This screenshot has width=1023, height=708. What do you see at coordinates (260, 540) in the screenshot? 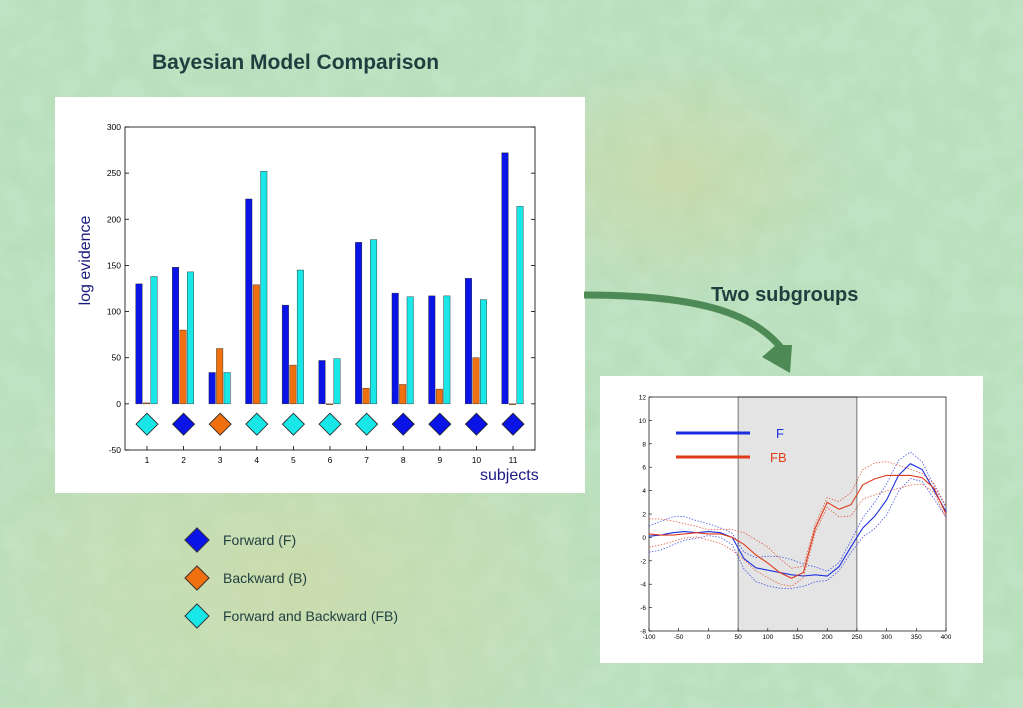
I see `legend-label: Forward (F)` at bounding box center [260, 540].